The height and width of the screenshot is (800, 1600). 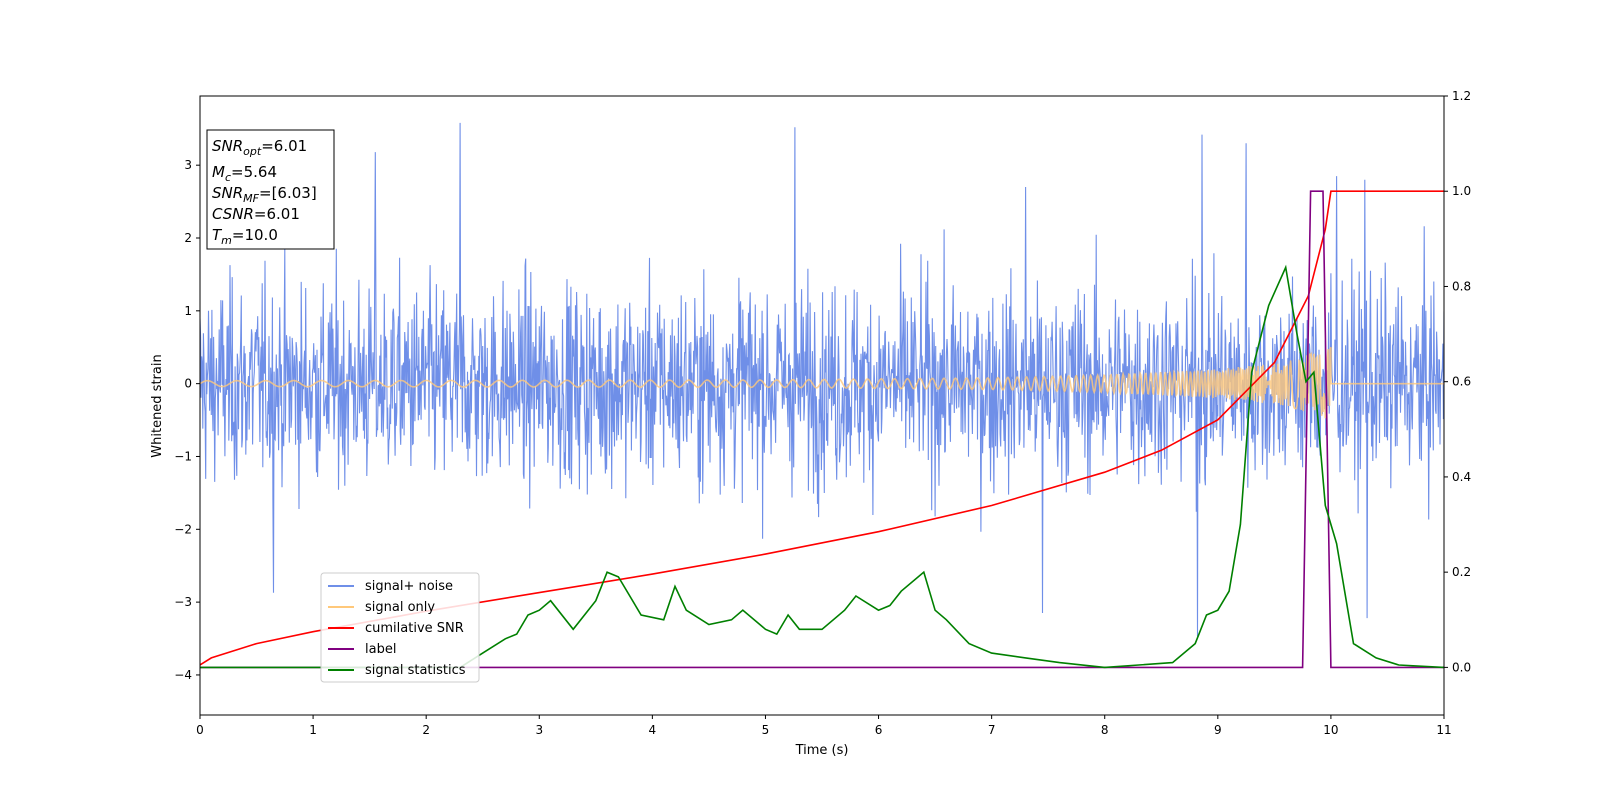 I want to click on x-tick-label: 8, so click(x=1105, y=730).